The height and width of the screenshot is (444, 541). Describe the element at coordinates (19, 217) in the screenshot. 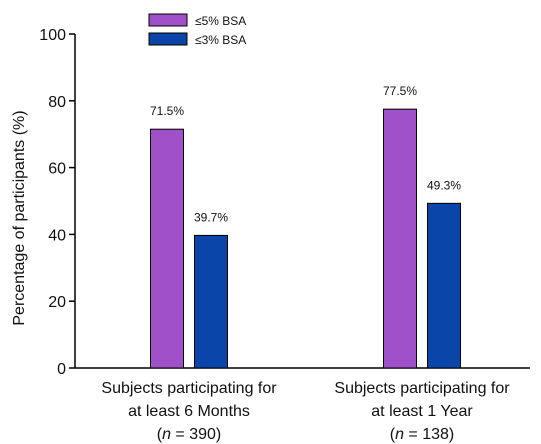

I see `y-axis-label: Percentage of participants (%)` at that location.